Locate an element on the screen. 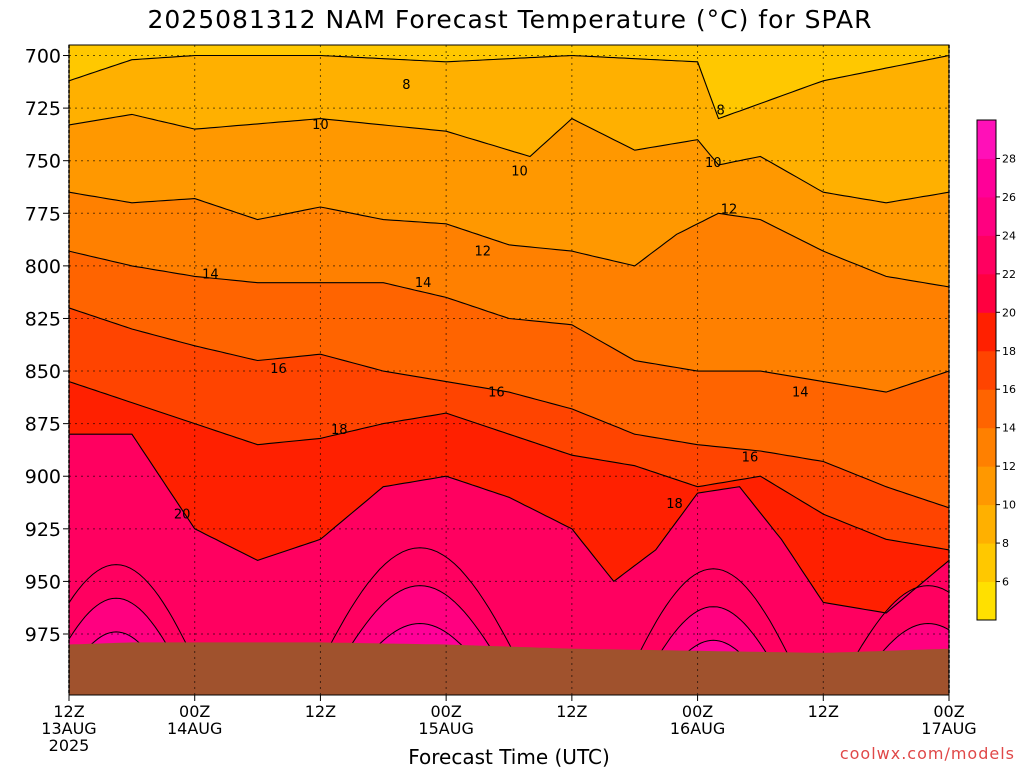 The height and width of the screenshot is (768, 1024). colorbar-tick-label: 10 is located at coordinates (1009, 505).